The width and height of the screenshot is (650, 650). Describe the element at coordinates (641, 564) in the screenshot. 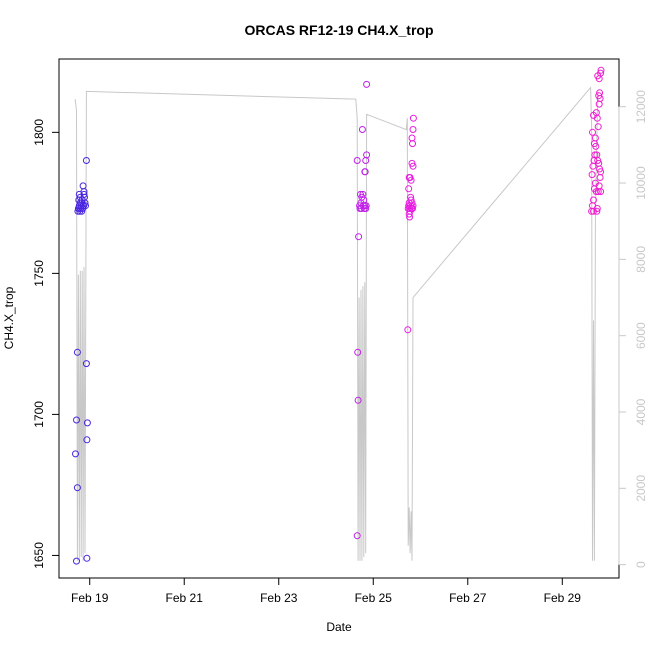

I see `y2-tick-label: 0` at that location.